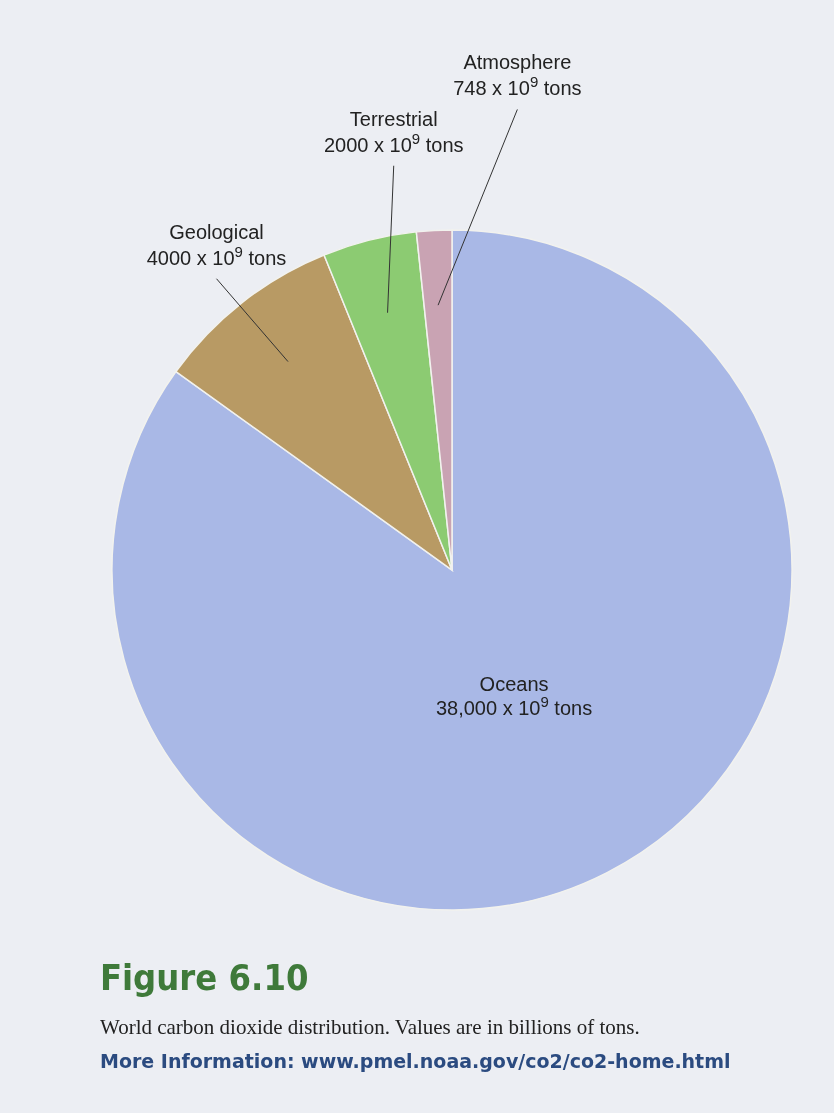  Describe the element at coordinates (517, 62) in the screenshot. I see `slice-label: Atmosphere` at that location.